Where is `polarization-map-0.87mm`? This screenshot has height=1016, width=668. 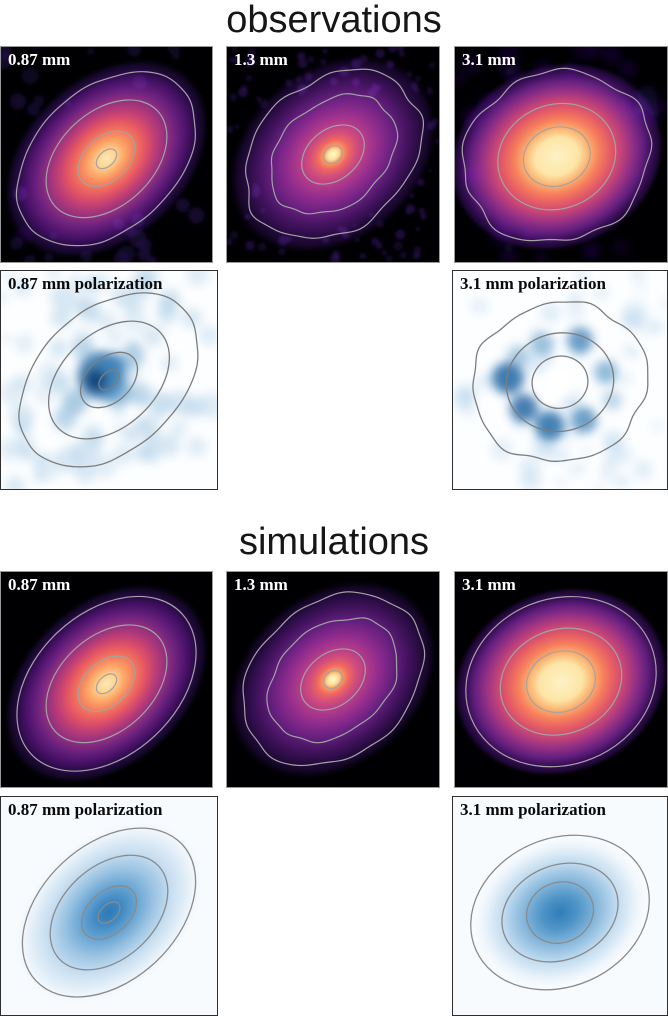 polarization-map-0.87mm is located at coordinates (109, 380).